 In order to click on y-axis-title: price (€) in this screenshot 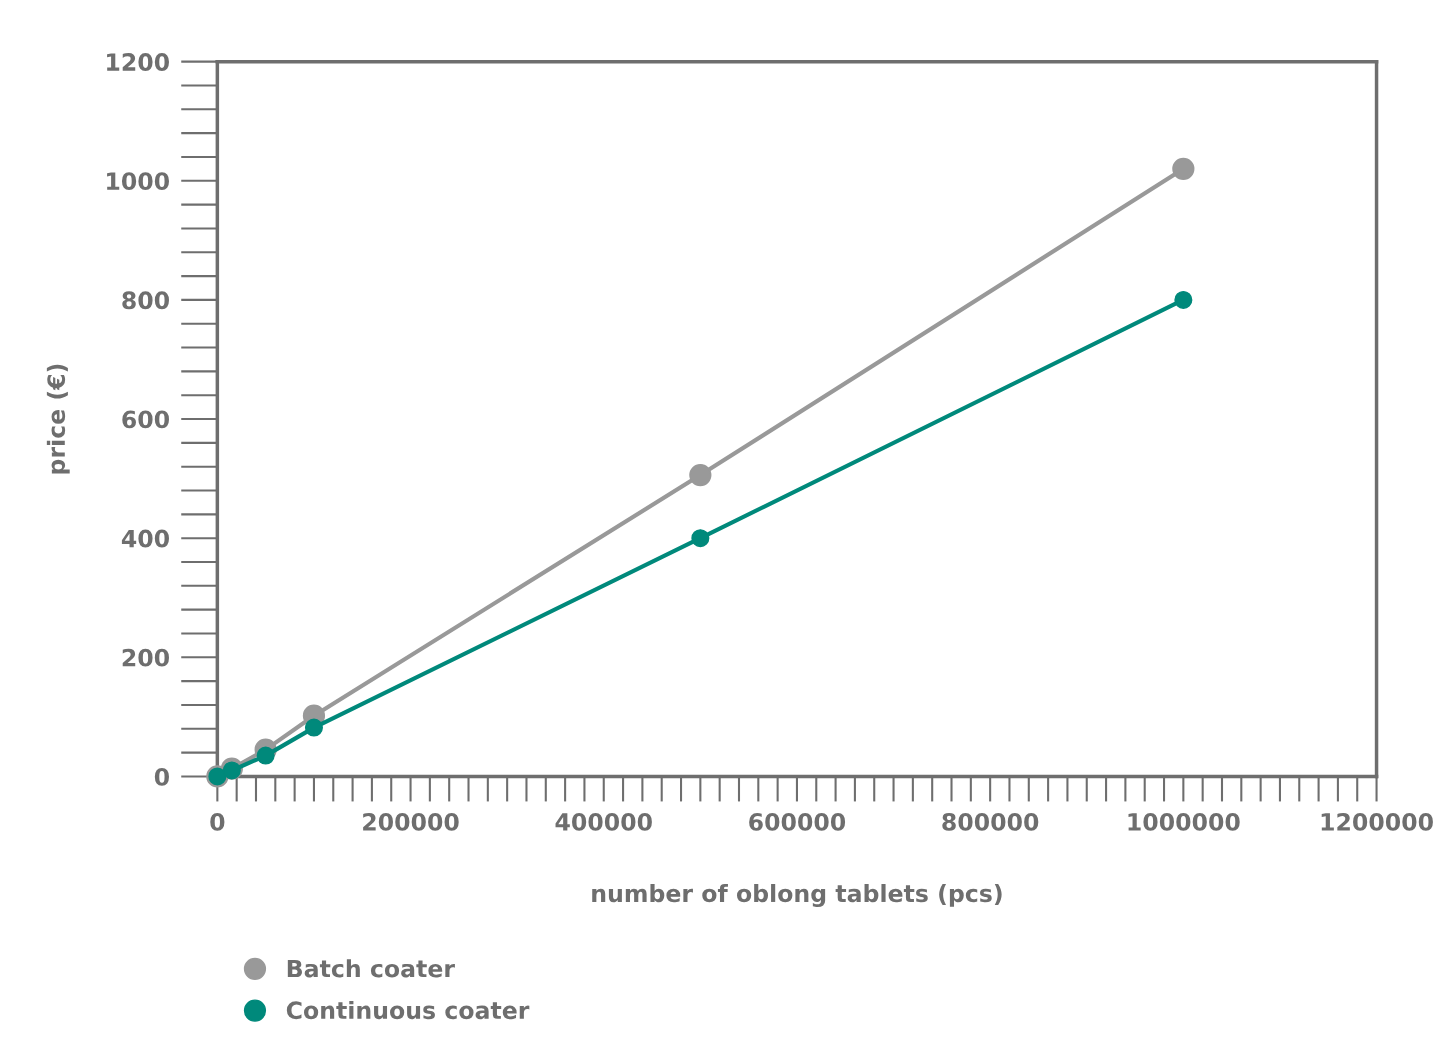, I will do `click(58, 419)`.